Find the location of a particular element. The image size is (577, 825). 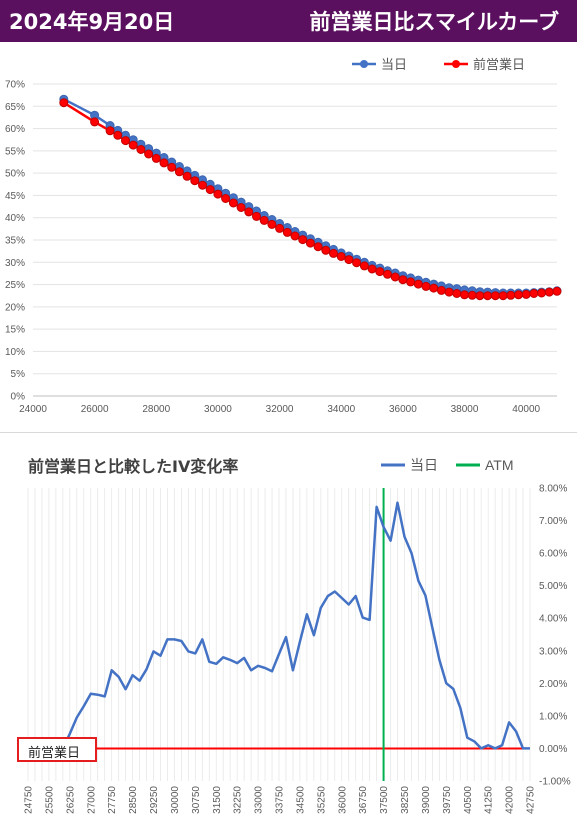

x-tick-label: 37500 is located at coordinates (384, 800).